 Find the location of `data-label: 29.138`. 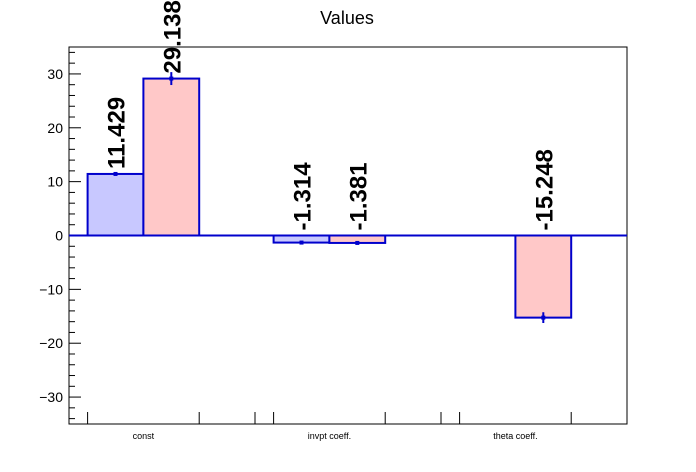

data-label: 29.138 is located at coordinates (172, 36).